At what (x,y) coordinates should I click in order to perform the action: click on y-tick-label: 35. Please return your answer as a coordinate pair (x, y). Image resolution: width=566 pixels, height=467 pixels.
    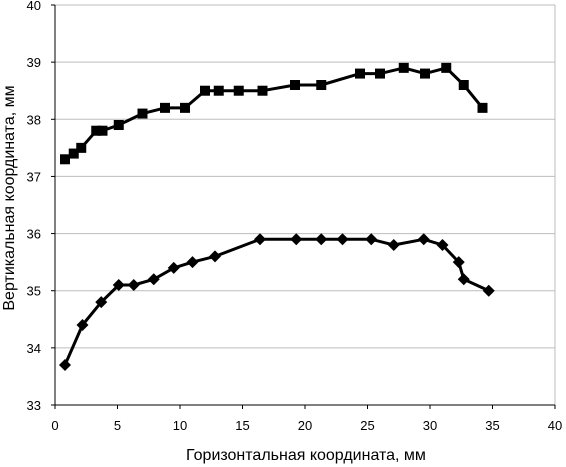
    Looking at the image, I should click on (34, 291).